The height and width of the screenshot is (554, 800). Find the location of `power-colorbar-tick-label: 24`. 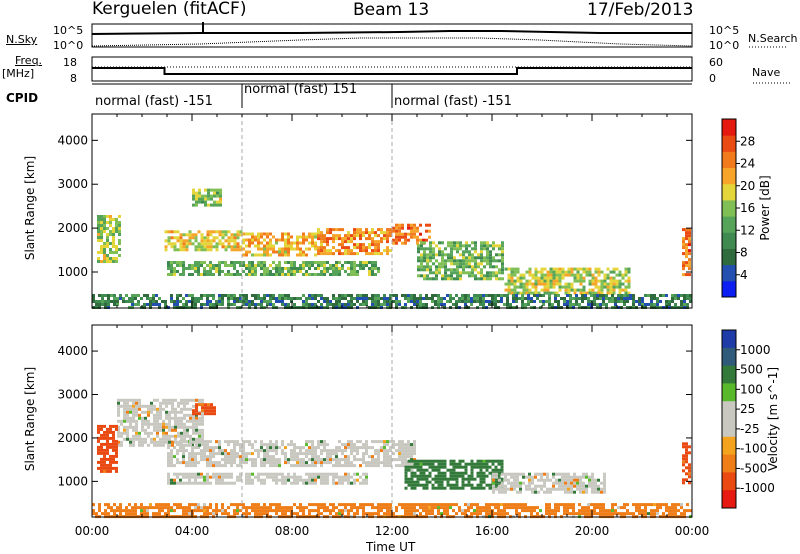

power-colorbar-tick-label: 24 is located at coordinates (747, 164).